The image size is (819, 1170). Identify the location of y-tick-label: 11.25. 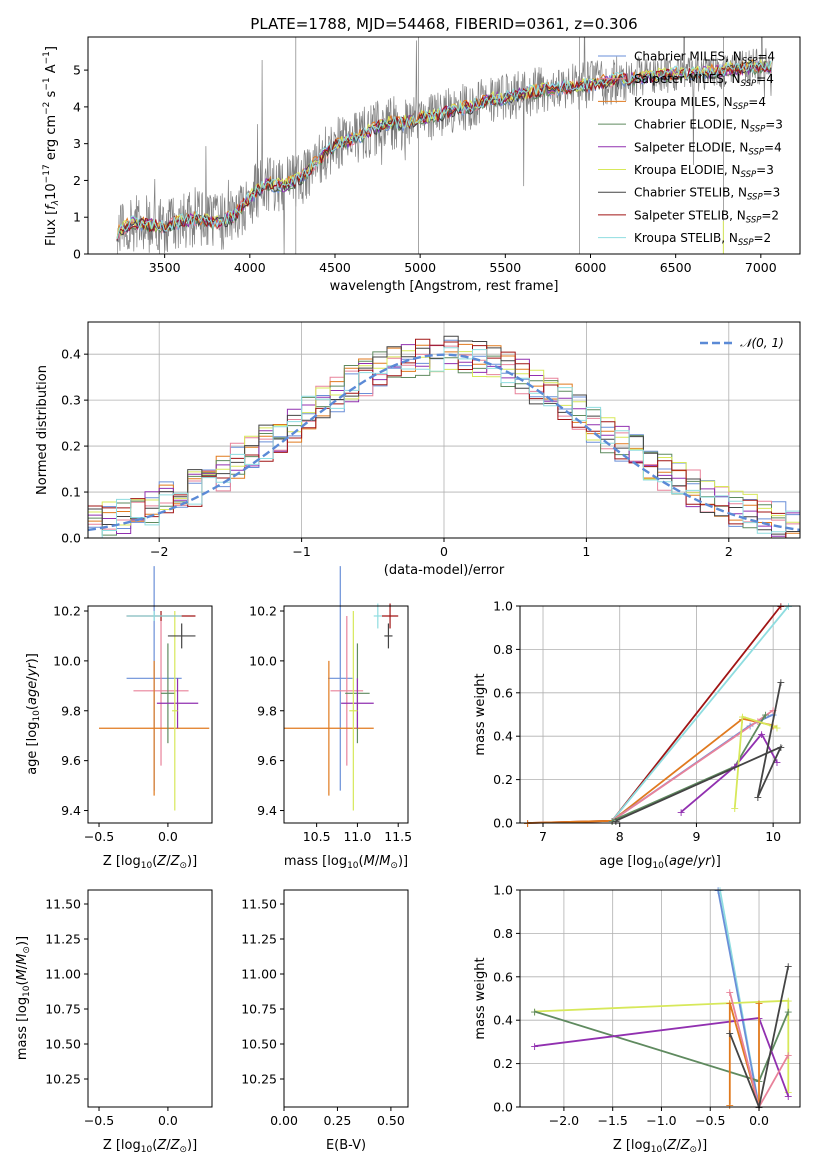
(63, 939).